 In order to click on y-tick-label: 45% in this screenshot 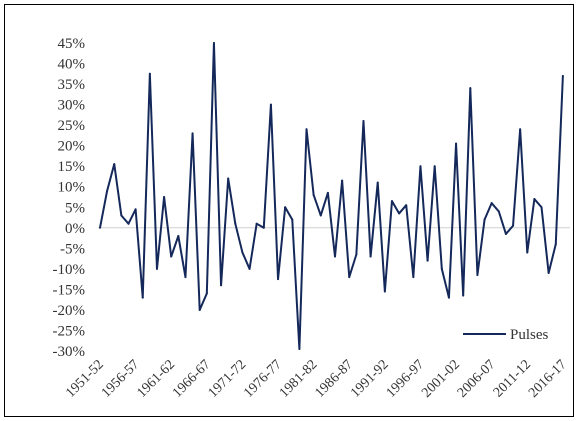, I will do `click(72, 44)`.